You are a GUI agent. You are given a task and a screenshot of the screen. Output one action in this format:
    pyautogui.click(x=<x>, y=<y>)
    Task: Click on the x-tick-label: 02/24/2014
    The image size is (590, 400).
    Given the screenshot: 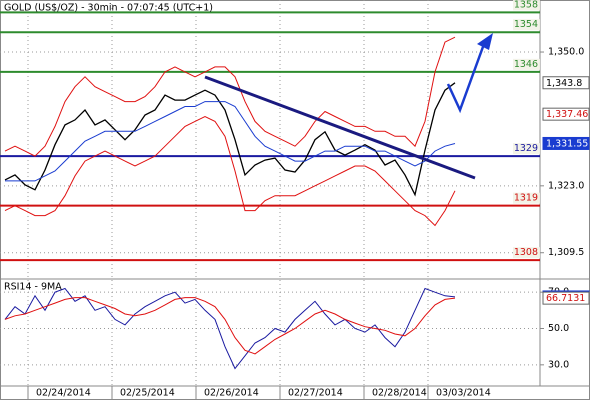 What is the action you would take?
    pyautogui.click(x=63, y=393)
    